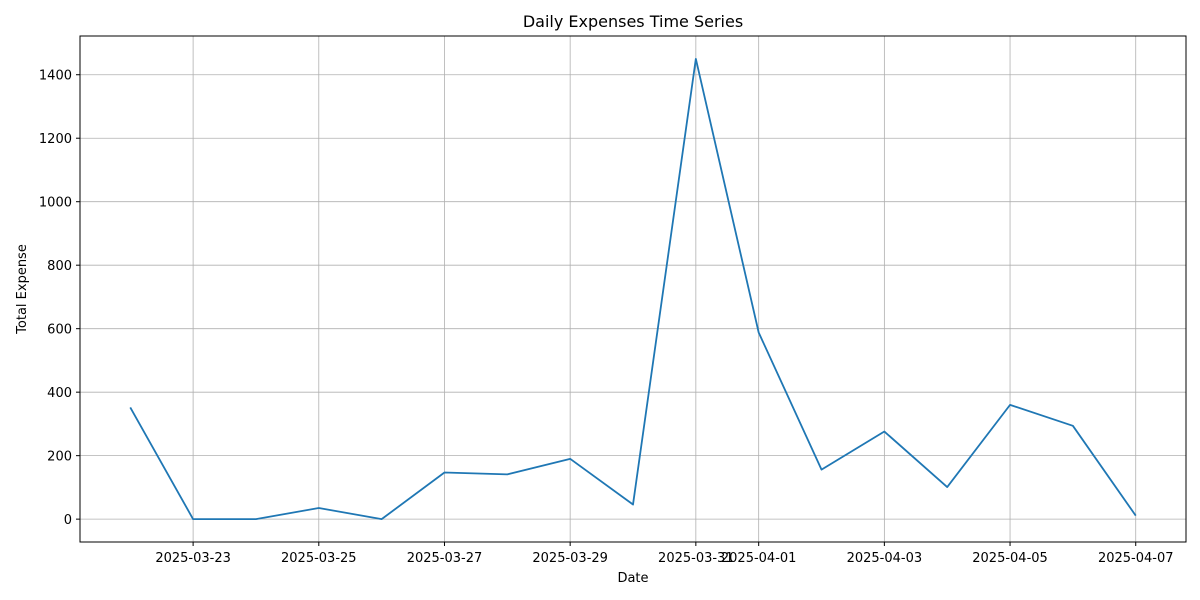  I want to click on y-tick-label: 0, so click(68, 520).